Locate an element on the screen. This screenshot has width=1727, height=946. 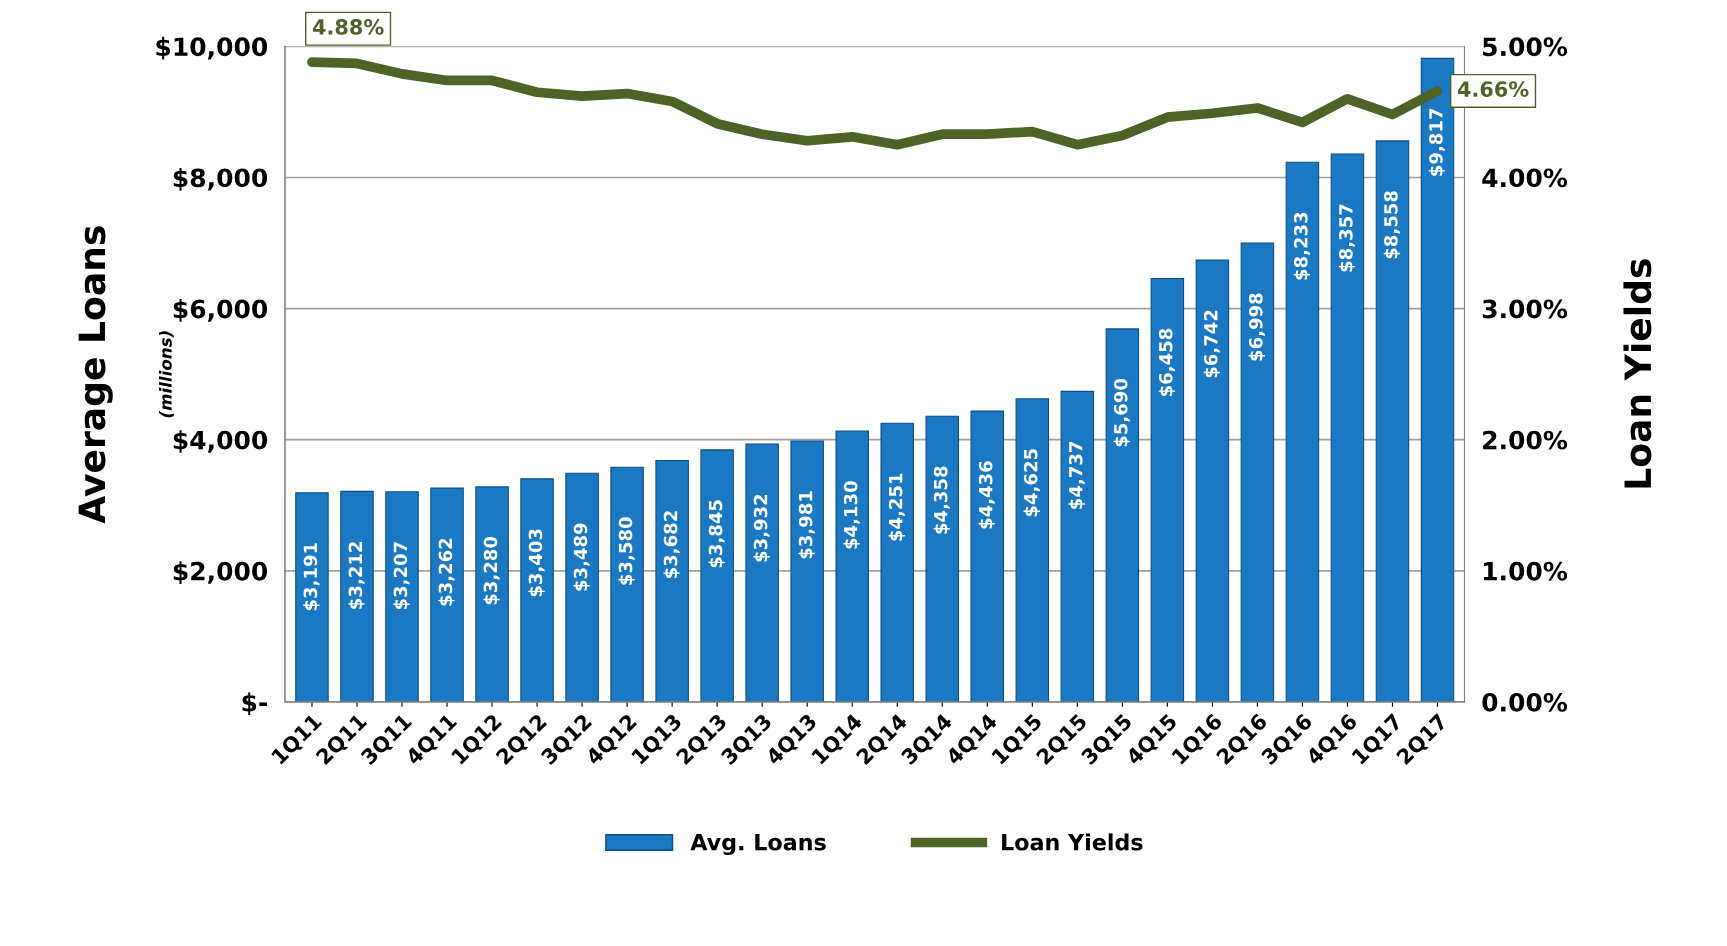
data-label: $3,489 is located at coordinates (581, 557).